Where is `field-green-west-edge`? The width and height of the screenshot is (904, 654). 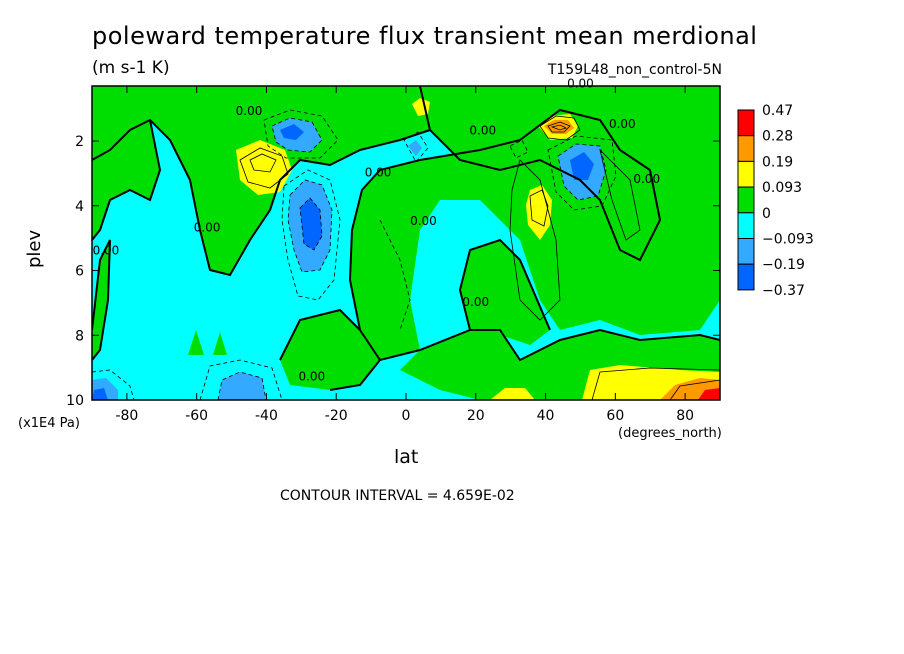 field-green-west-edge is located at coordinates (101, 300).